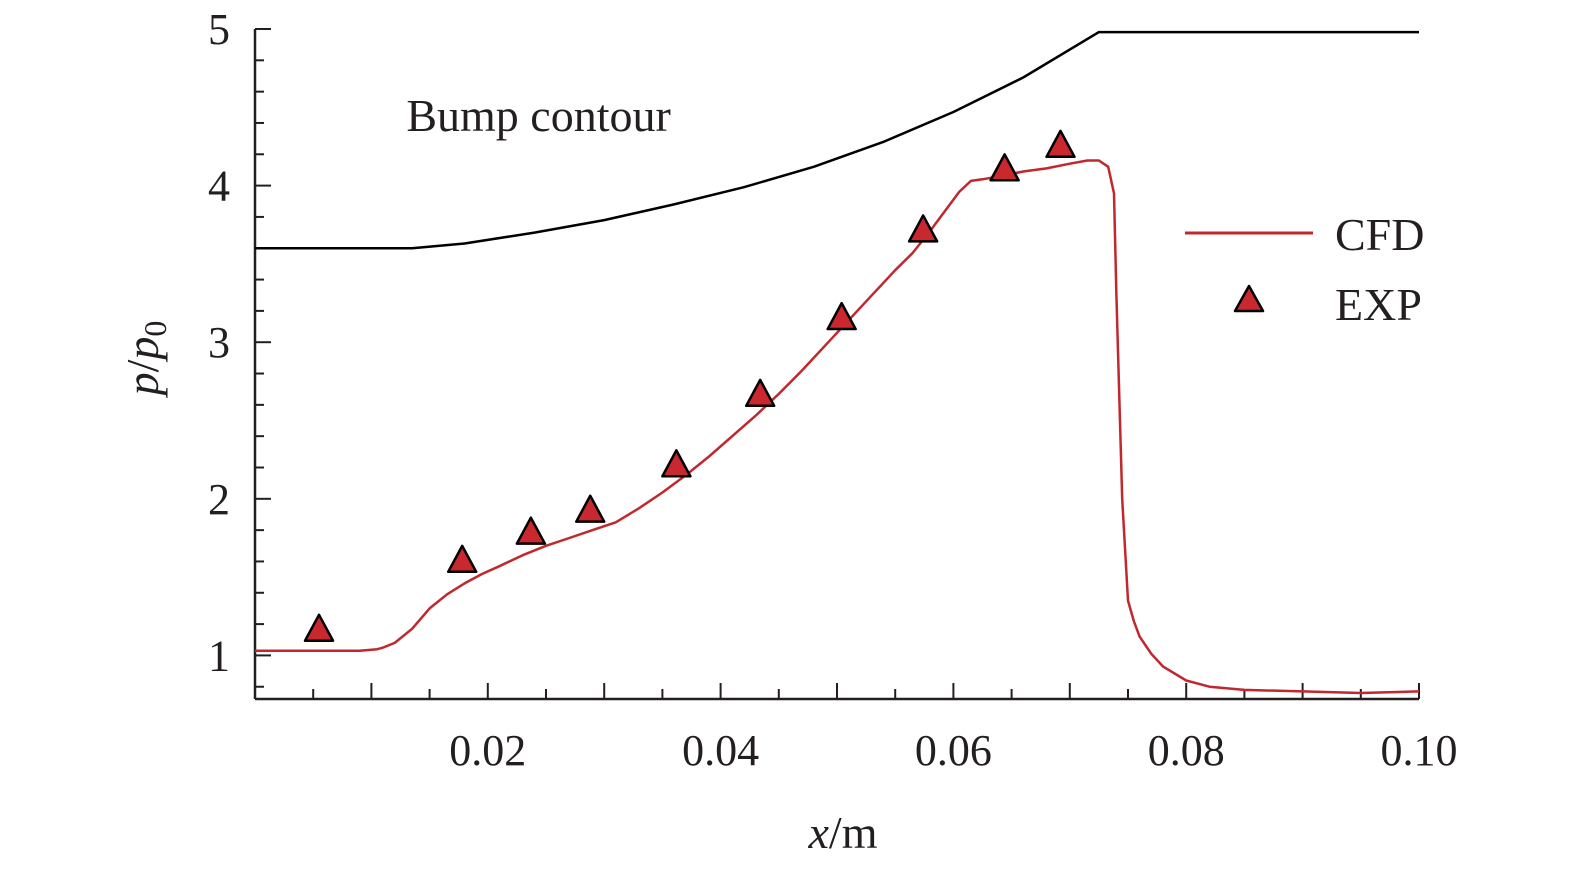  Describe the element at coordinates (142, 365) in the screenshot. I see `y-axis-sep: /` at that location.